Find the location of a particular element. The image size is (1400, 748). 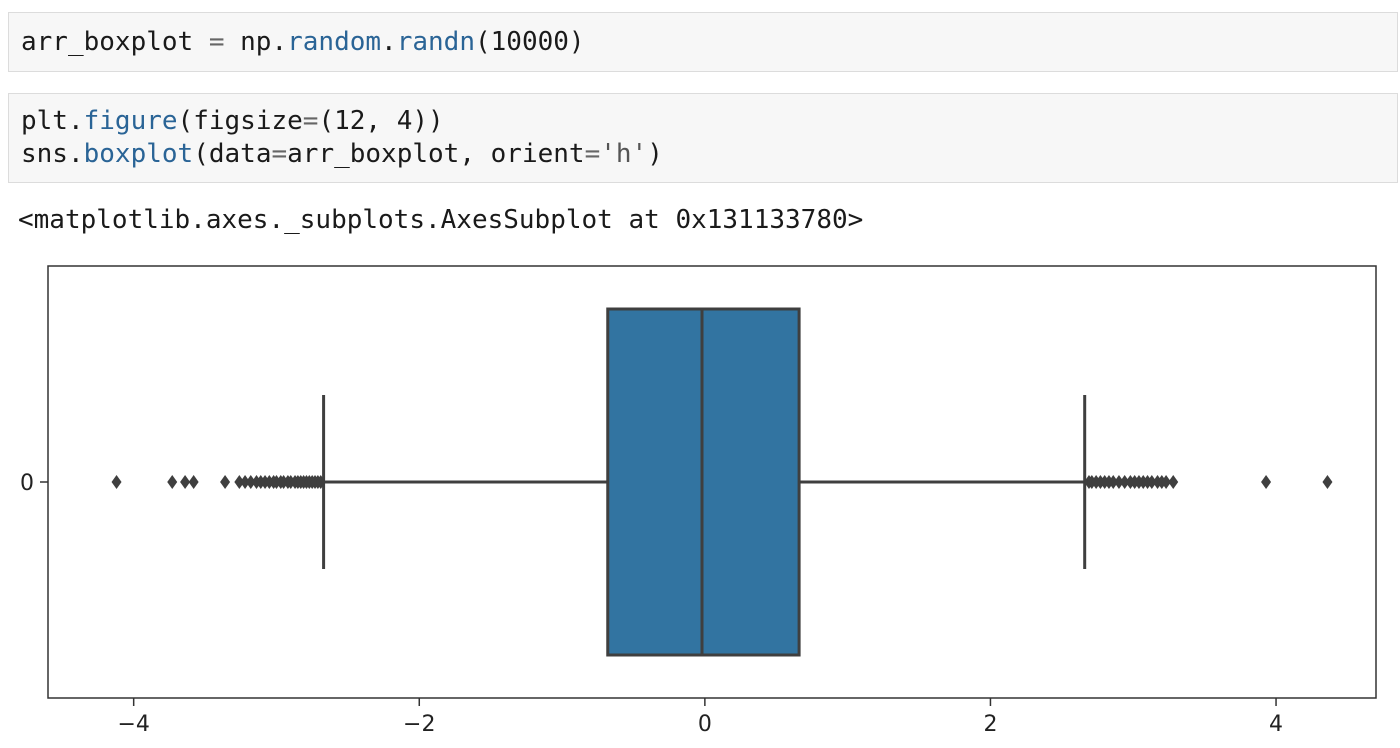

code-token: (figsize is located at coordinates (240, 121).